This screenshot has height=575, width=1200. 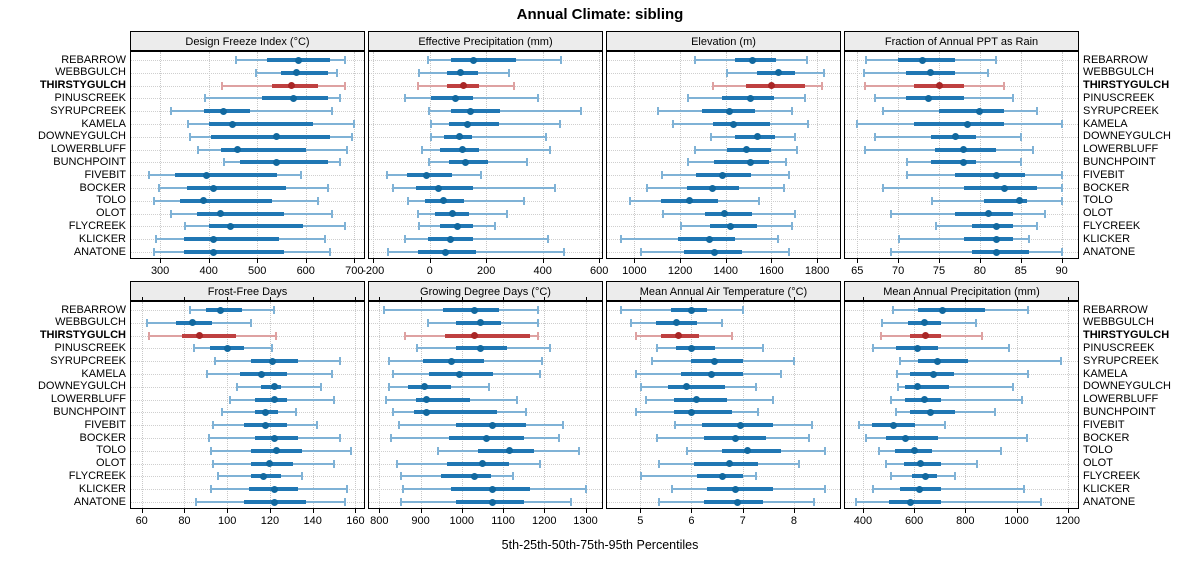 What do you see at coordinates (1107, 238) in the screenshot?
I see `site-label-right-klicker: KLICKER` at bounding box center [1107, 238].